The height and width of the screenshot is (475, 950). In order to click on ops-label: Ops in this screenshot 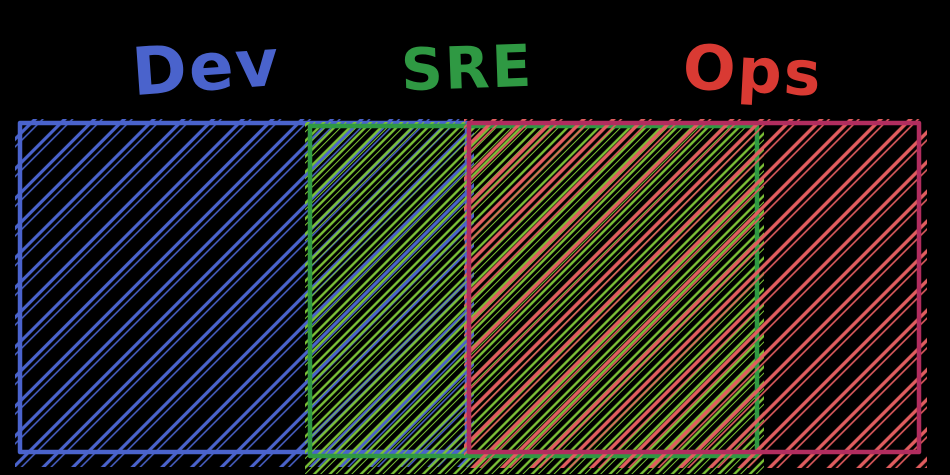, I will do `click(753, 70)`.